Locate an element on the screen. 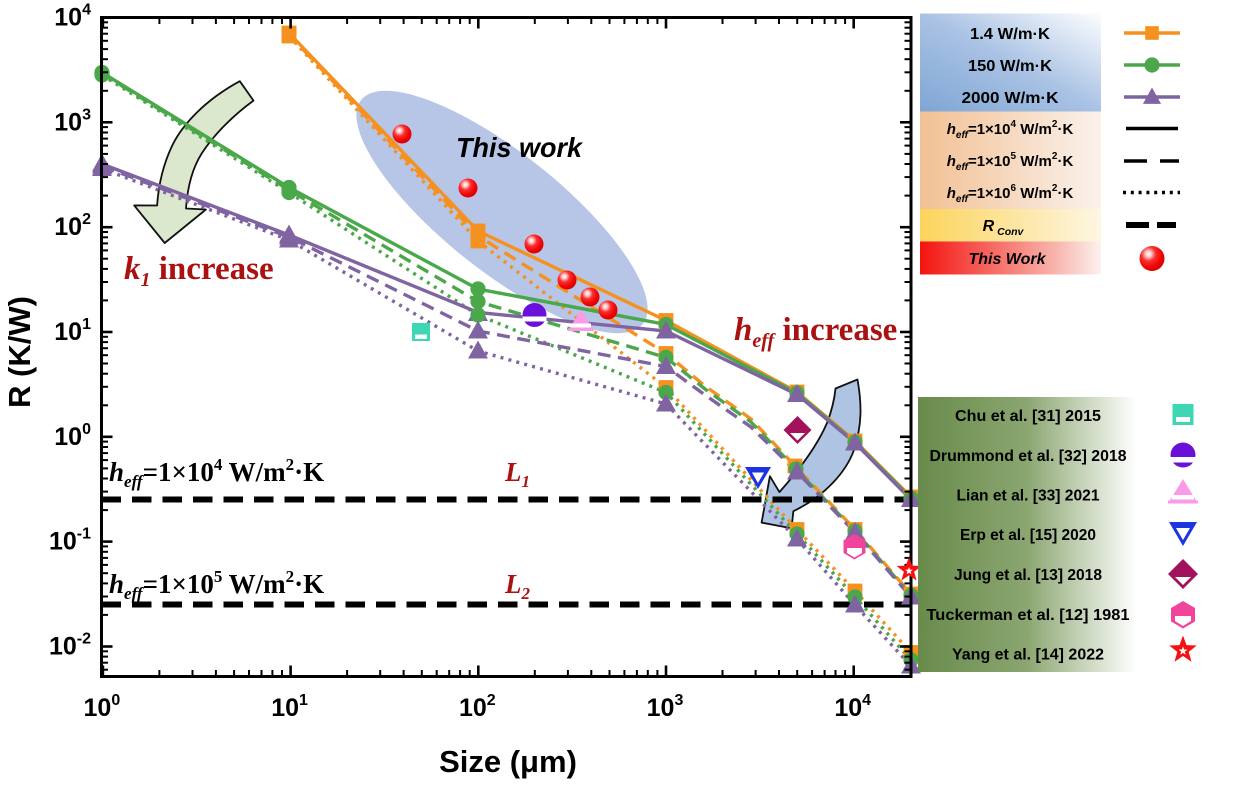 Image resolution: width=1233 pixels, height=792 pixels. svg-text: 10⁻¹ is located at coordinates (70, 541).